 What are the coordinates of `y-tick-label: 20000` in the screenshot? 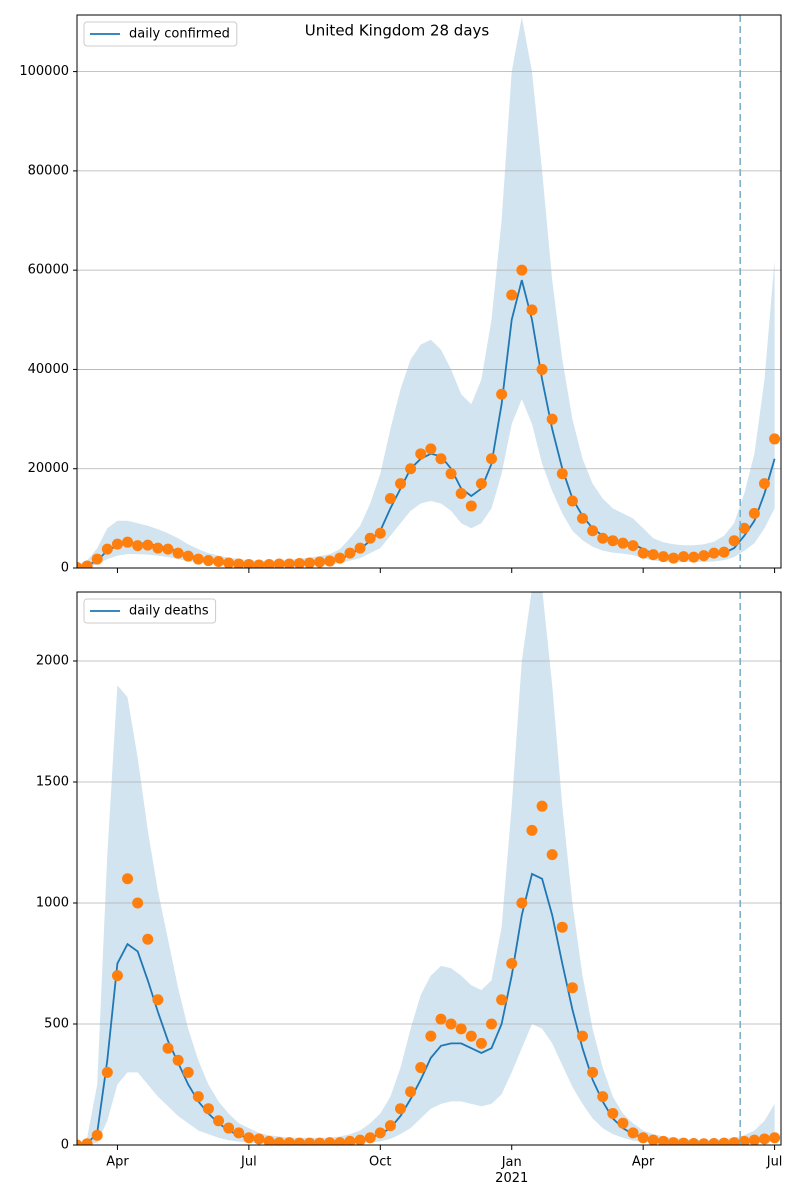 It's located at (48, 468).